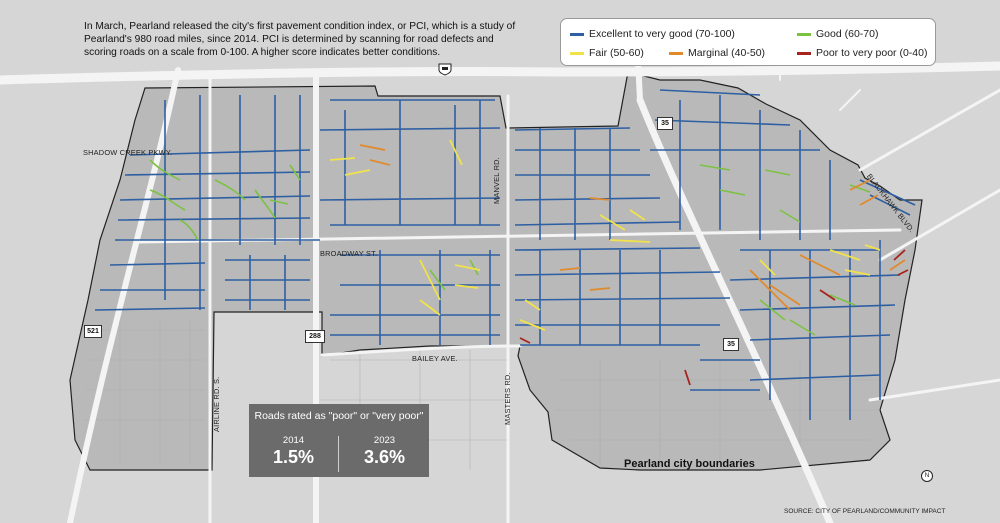 The image size is (1000, 523). What do you see at coordinates (731, 344) in the screenshot?
I see `shield-hwy35-south: 35` at bounding box center [731, 344].